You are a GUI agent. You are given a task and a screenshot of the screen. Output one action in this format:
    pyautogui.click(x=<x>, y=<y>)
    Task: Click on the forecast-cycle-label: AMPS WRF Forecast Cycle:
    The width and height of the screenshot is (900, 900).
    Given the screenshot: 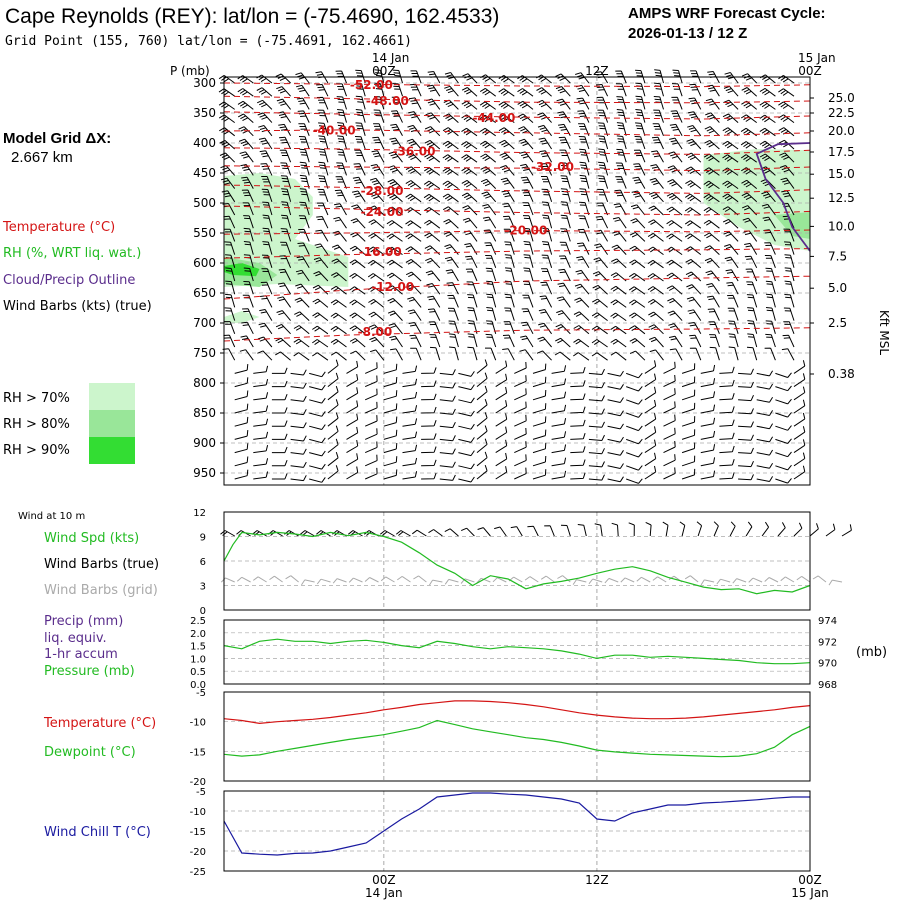 What is the action you would take?
    pyautogui.click(x=727, y=13)
    